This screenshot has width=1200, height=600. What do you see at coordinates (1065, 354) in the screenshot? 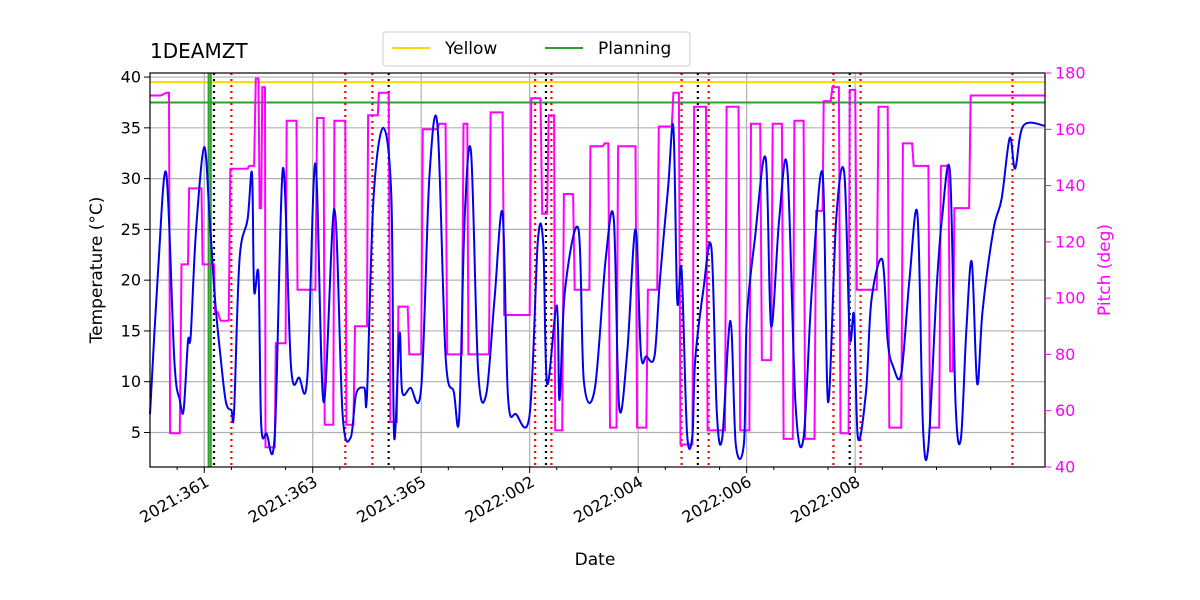
I see `y2-tick-label: 80` at bounding box center [1065, 354].